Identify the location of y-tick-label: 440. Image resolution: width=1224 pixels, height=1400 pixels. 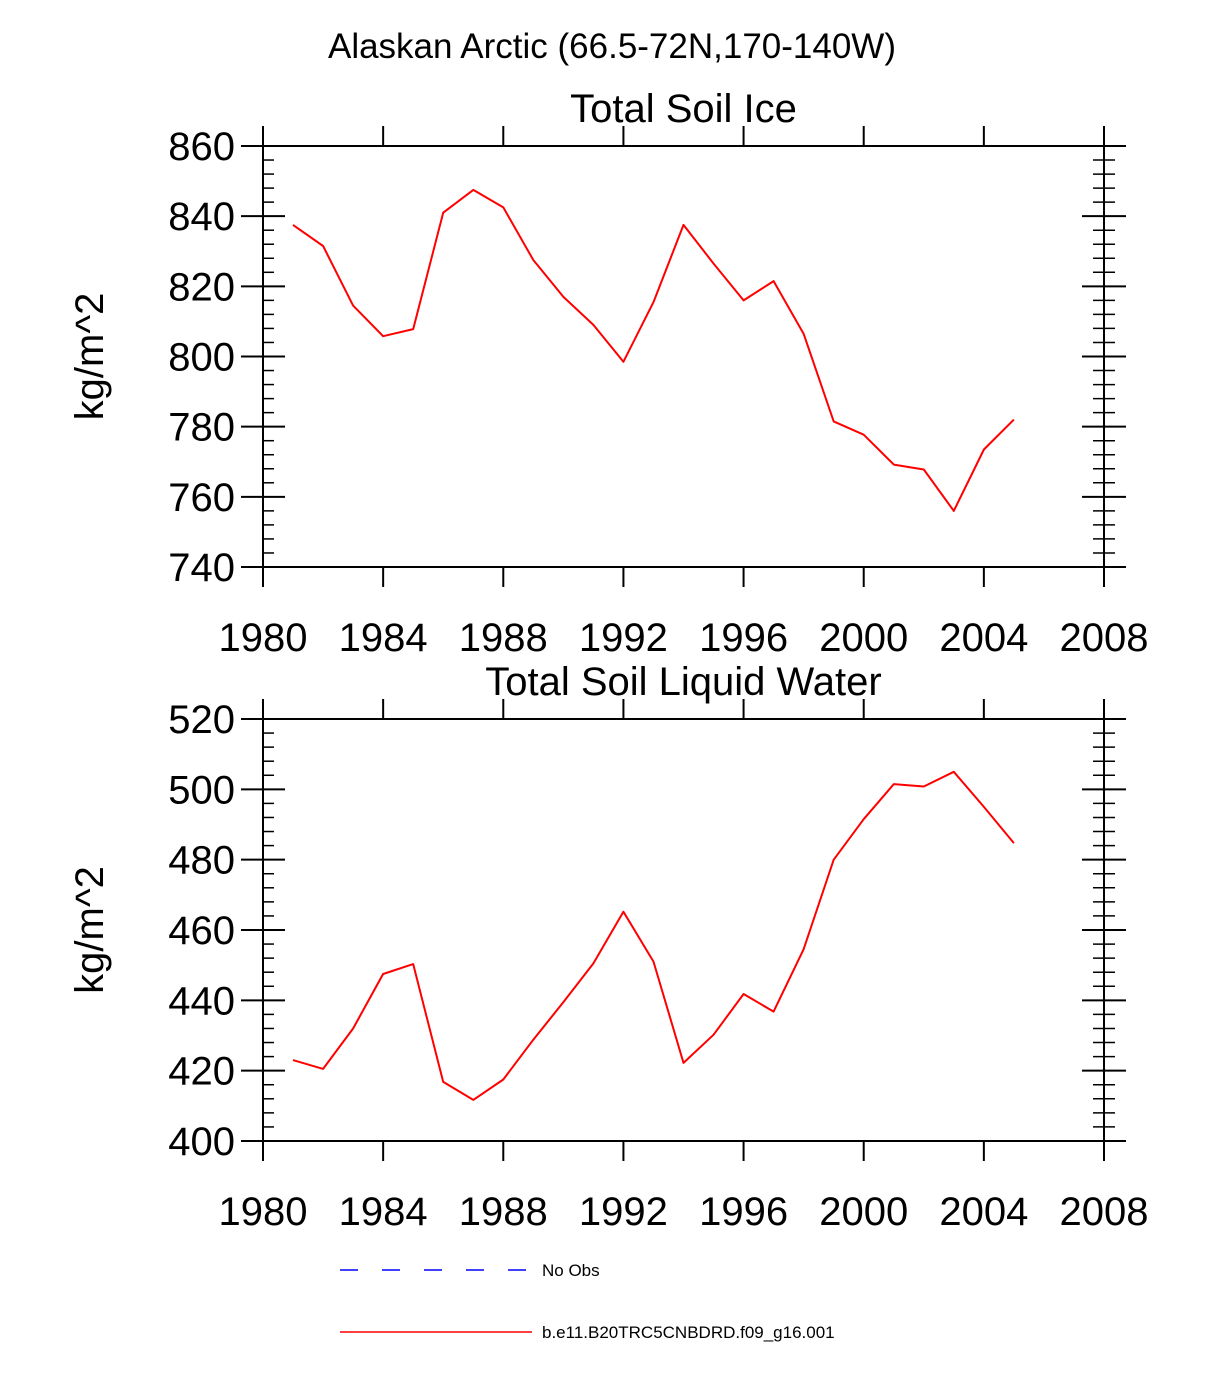
(201, 1001).